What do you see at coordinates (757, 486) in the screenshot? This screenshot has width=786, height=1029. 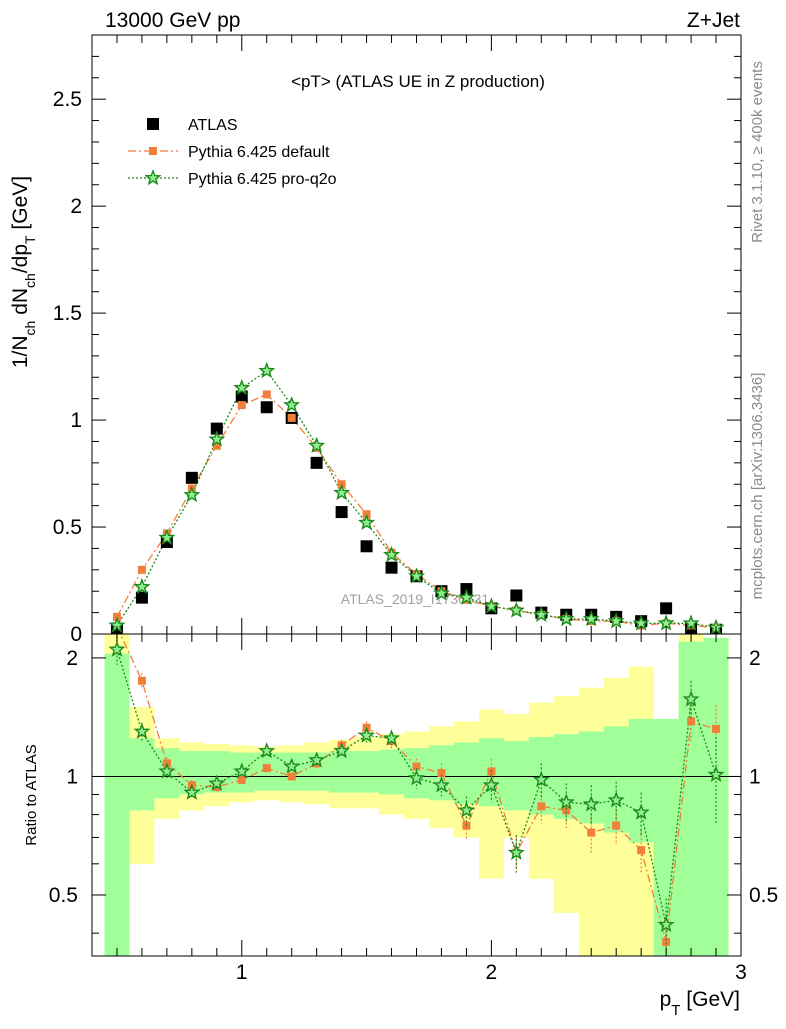 I see `side-text-bottom: mcplots.cern.ch [arXiv:1306.3436]` at bounding box center [757, 486].